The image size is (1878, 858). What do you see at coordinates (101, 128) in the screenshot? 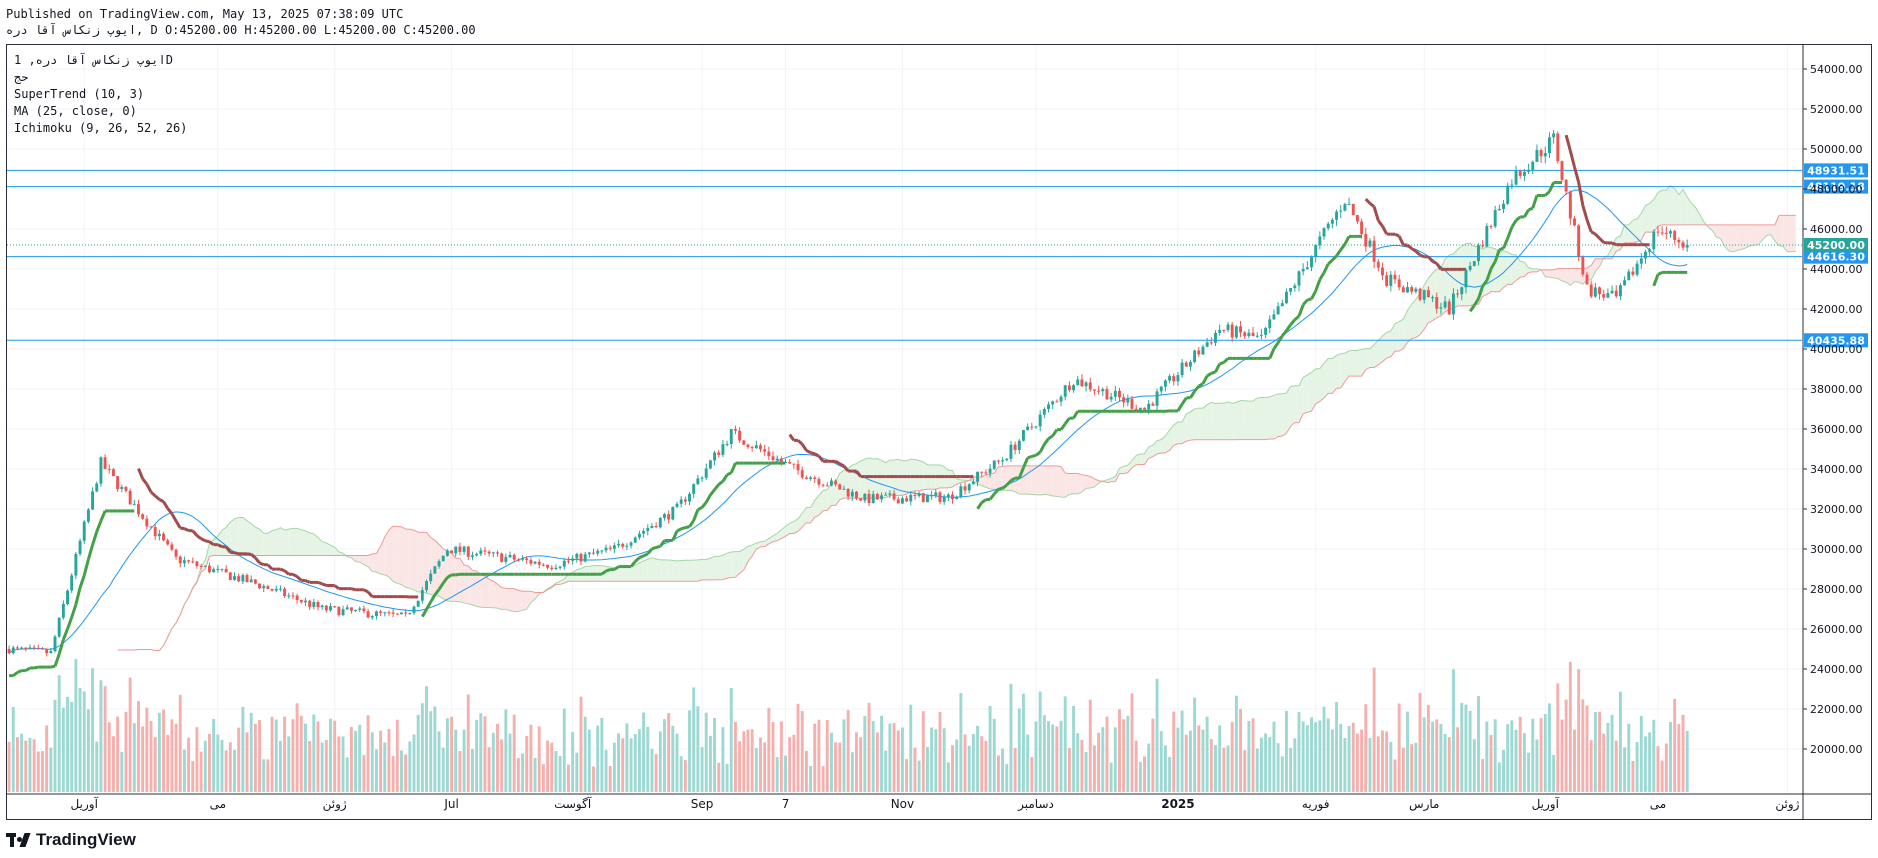
I see `legend-ichimoku: Ichimoku (9, 26, 52, 26)` at bounding box center [101, 128].